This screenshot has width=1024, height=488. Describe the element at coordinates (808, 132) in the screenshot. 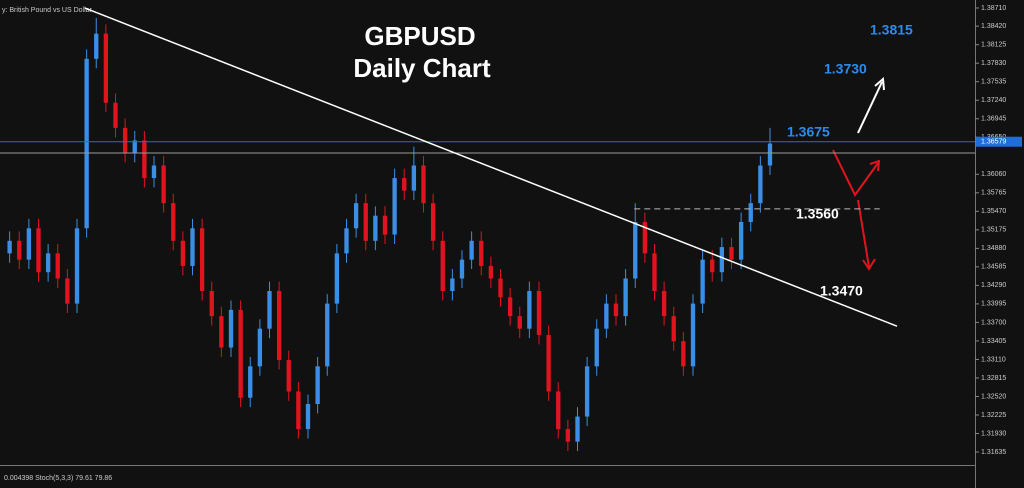

I see `annotation: 1.3675` at that location.